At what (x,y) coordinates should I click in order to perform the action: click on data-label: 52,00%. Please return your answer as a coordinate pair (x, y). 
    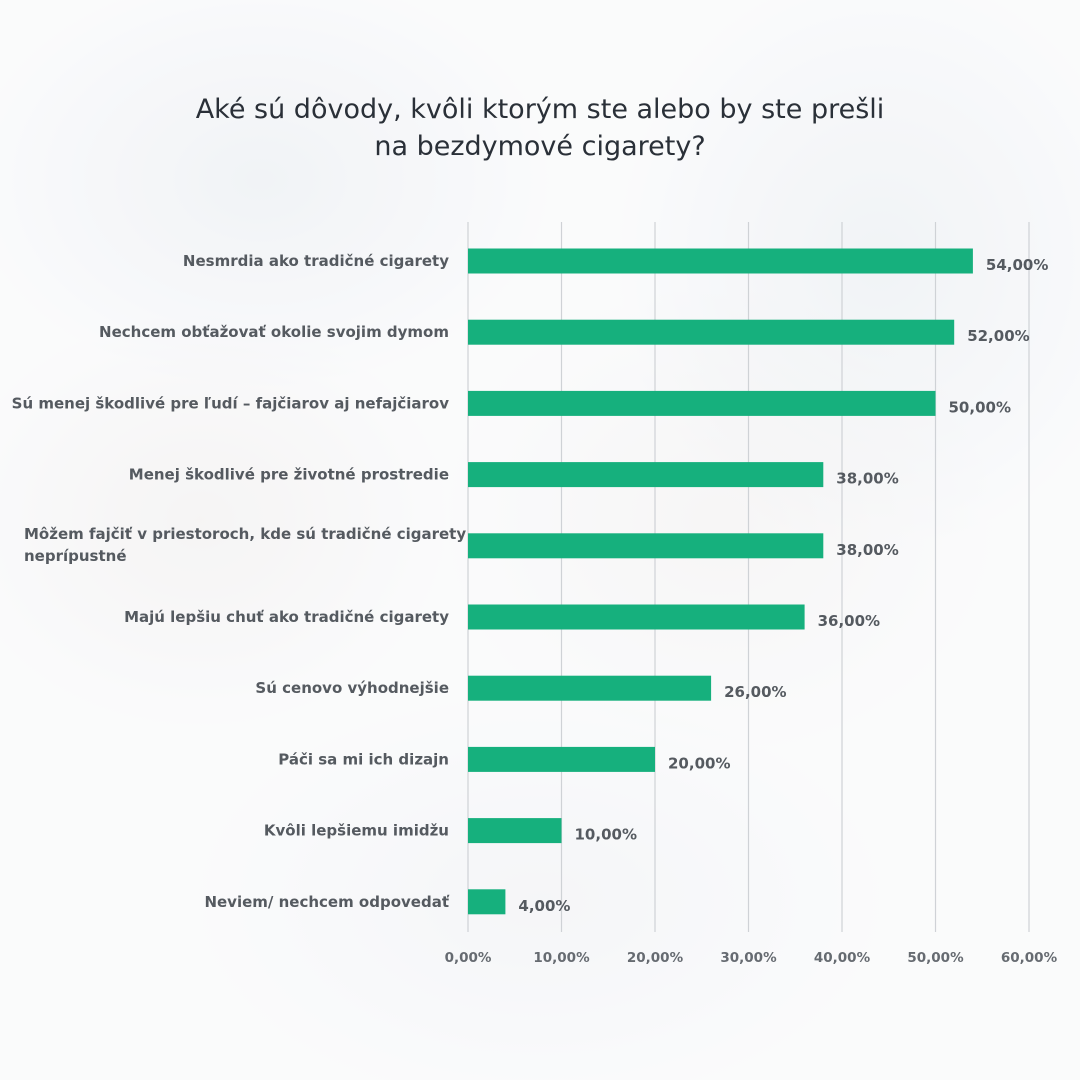
    Looking at the image, I should click on (998, 336).